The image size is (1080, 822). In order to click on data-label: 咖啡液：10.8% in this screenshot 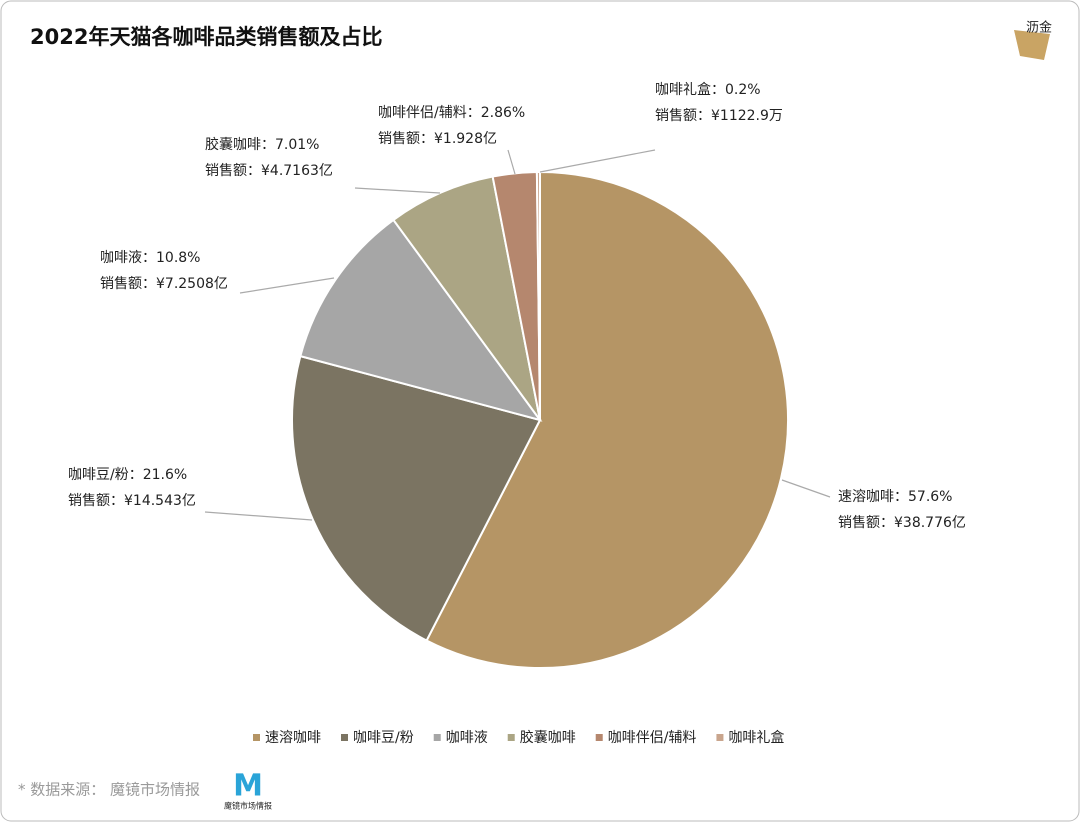, I will do `click(150, 258)`.